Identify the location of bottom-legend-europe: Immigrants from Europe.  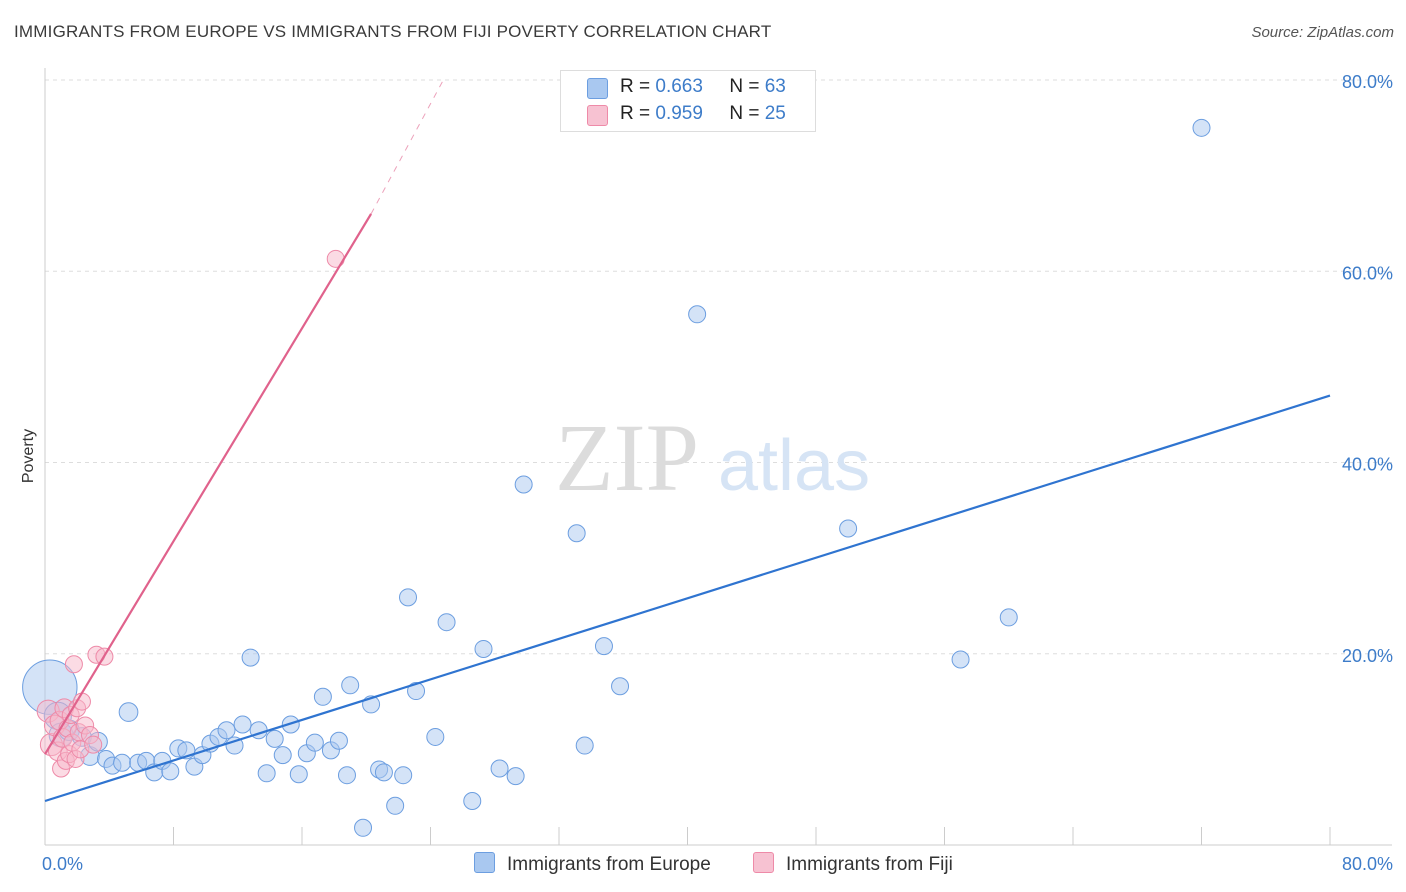
(592, 864).